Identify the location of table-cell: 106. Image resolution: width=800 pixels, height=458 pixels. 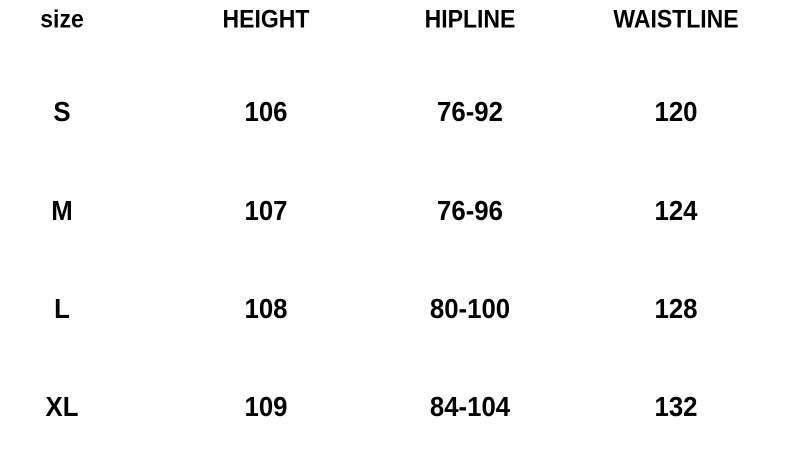
(266, 111).